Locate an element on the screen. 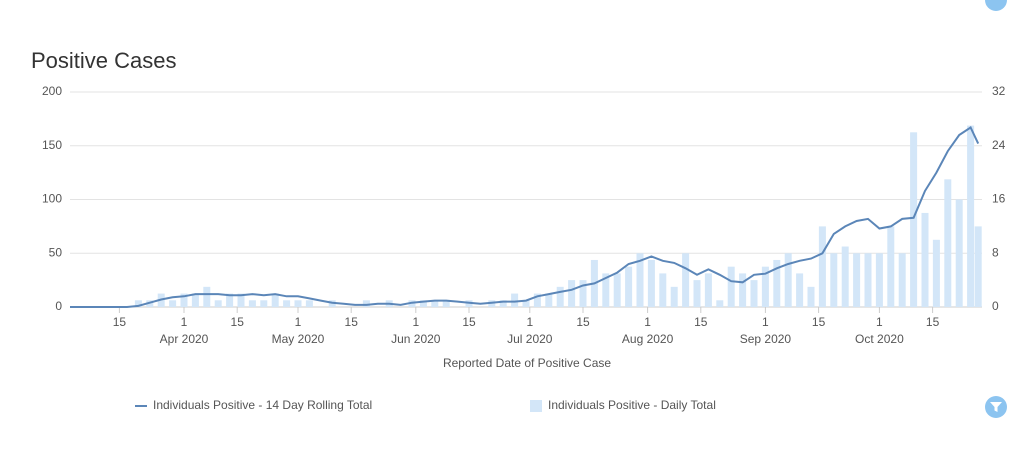 The height and width of the screenshot is (453, 1023). x-tick-sublabel: Jul 2020 is located at coordinates (530, 339).